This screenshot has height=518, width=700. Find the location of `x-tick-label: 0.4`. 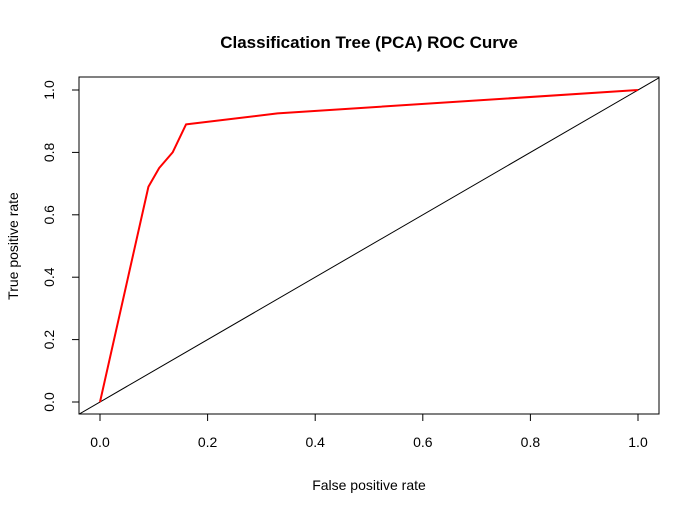

x-tick-label: 0.4 is located at coordinates (315, 442).